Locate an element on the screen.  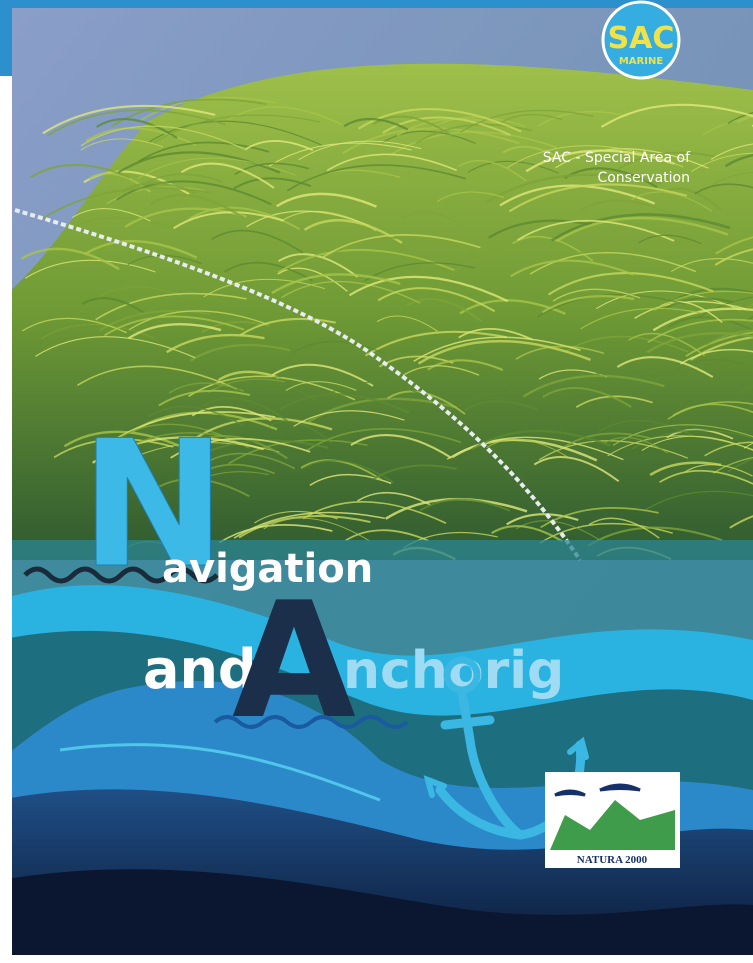
badge-title: SAC is located at coordinates (641, 38).